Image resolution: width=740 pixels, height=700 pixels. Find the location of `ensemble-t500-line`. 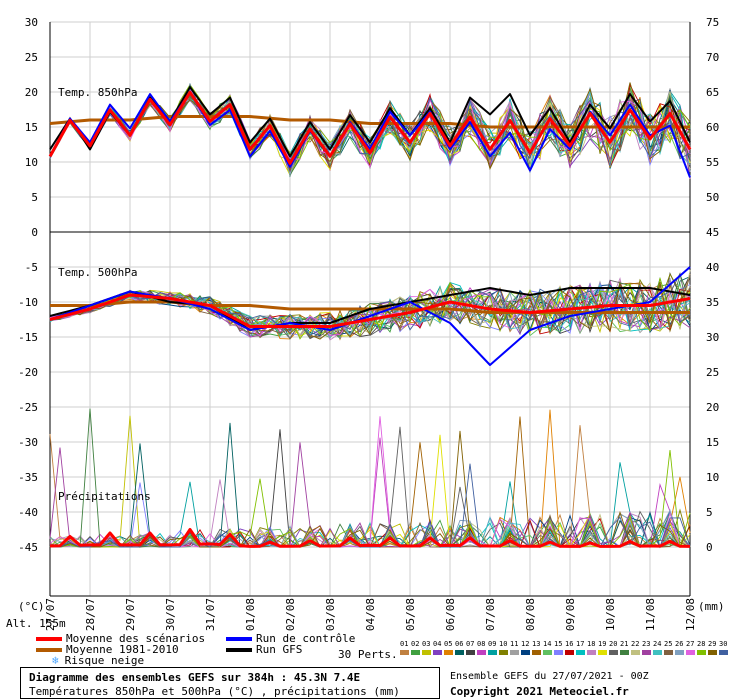

ensemble-t500-line is located at coordinates (370, 312).